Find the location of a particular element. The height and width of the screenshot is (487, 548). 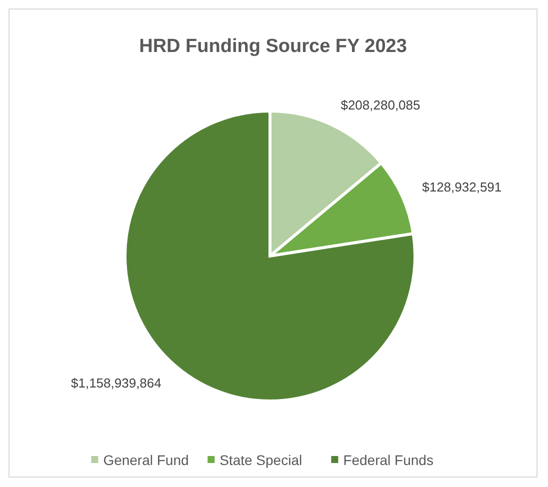

chart-title: HRD Funding Source FY 2023 is located at coordinates (273, 46).